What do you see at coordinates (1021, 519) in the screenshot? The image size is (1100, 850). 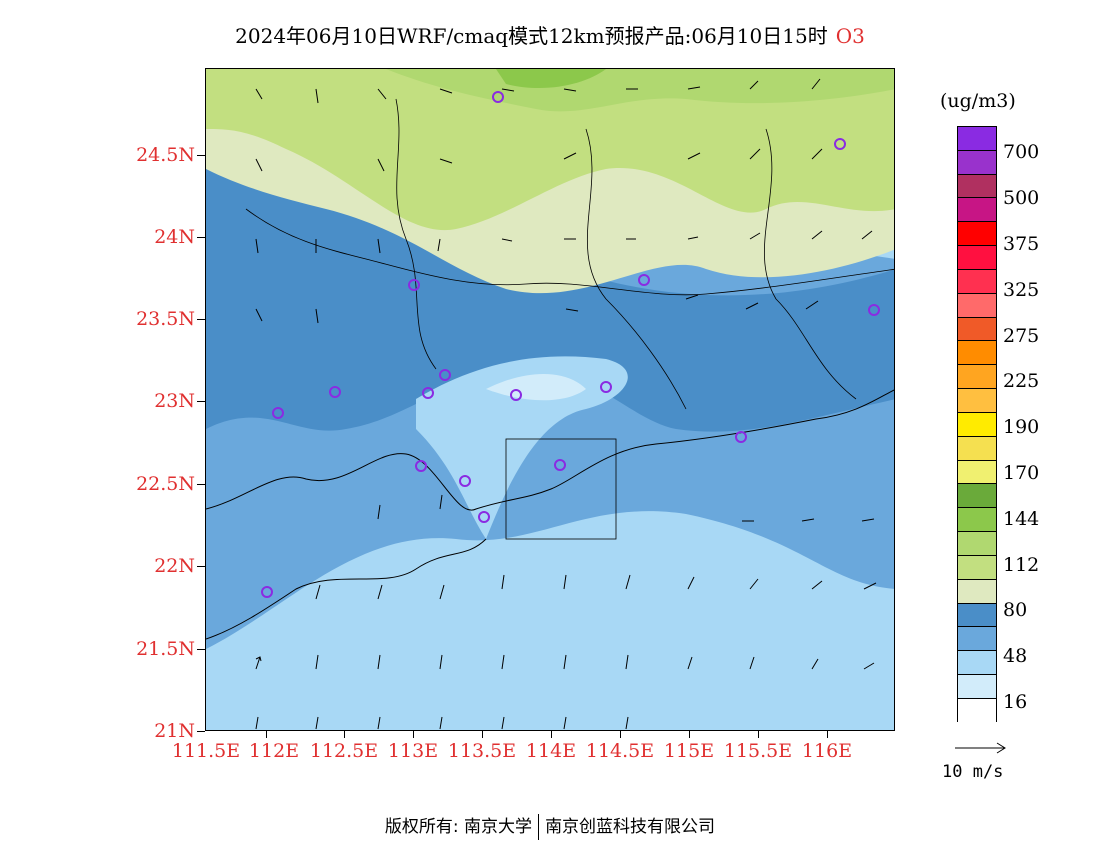 I see `colorbar-label: 144` at bounding box center [1021, 519].